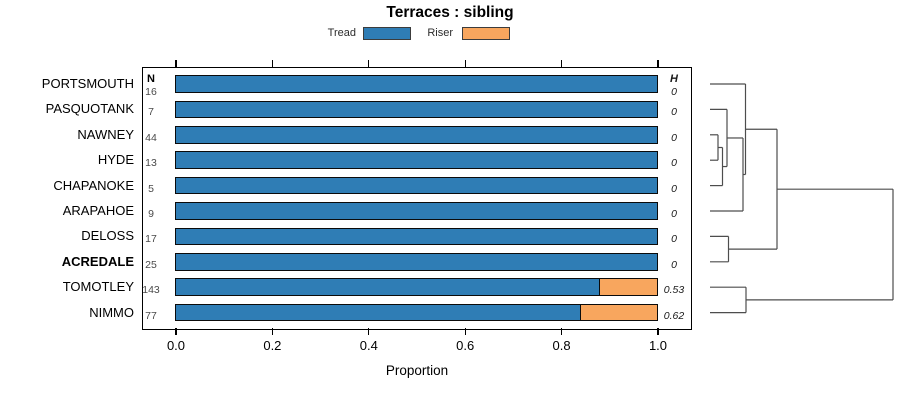 Image resolution: width=900 pixels, height=400 pixels. What do you see at coordinates (368, 345) in the screenshot?
I see `x-axis-tick-label: 0.4` at bounding box center [368, 345].